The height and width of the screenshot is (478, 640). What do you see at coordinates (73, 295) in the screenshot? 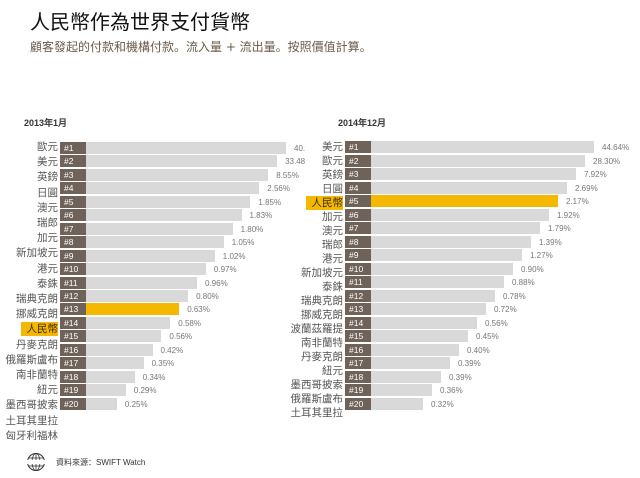
I see `rank-badge: #12` at bounding box center [73, 295].